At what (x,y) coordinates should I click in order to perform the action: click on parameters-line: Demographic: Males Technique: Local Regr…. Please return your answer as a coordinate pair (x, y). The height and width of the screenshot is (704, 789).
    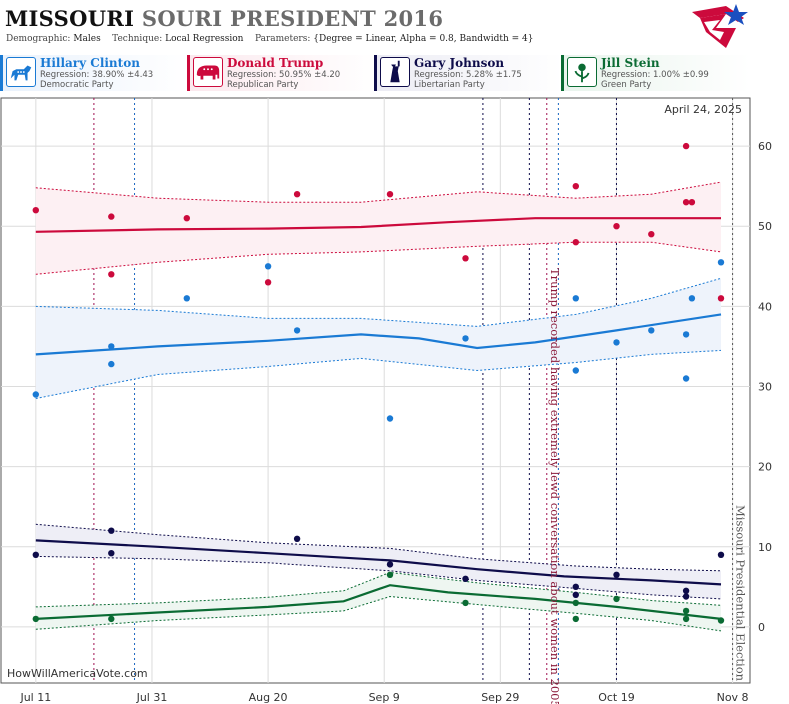
    Looking at the image, I should click on (270, 39).